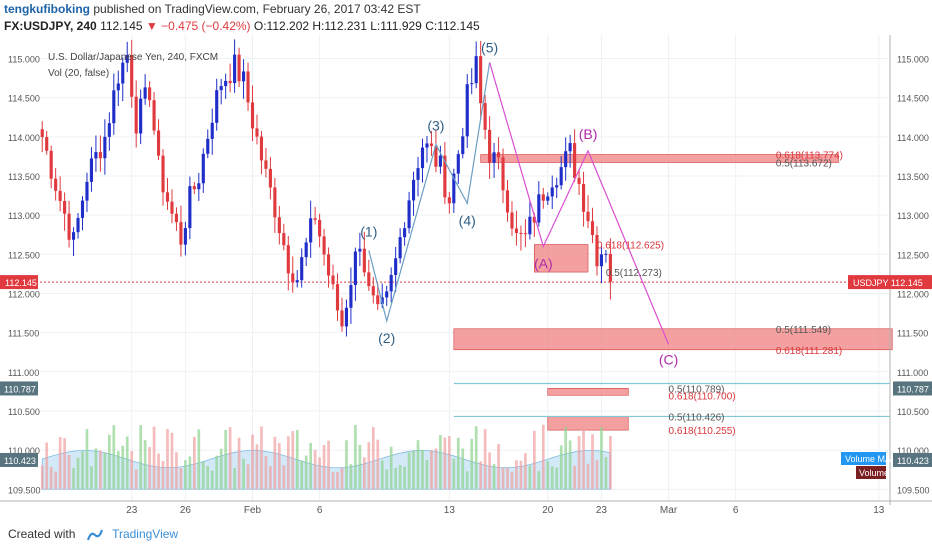 This screenshot has width=932, height=550. I want to click on y-tick-label-left: 112.500, so click(24, 255).